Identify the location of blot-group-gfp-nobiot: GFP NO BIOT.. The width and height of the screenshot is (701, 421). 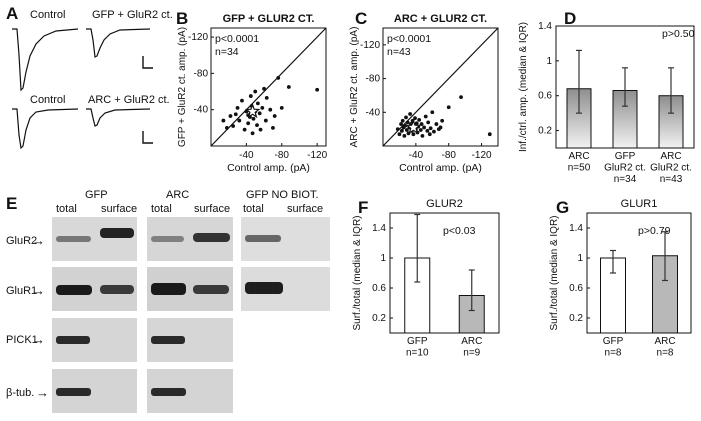
(282, 195).